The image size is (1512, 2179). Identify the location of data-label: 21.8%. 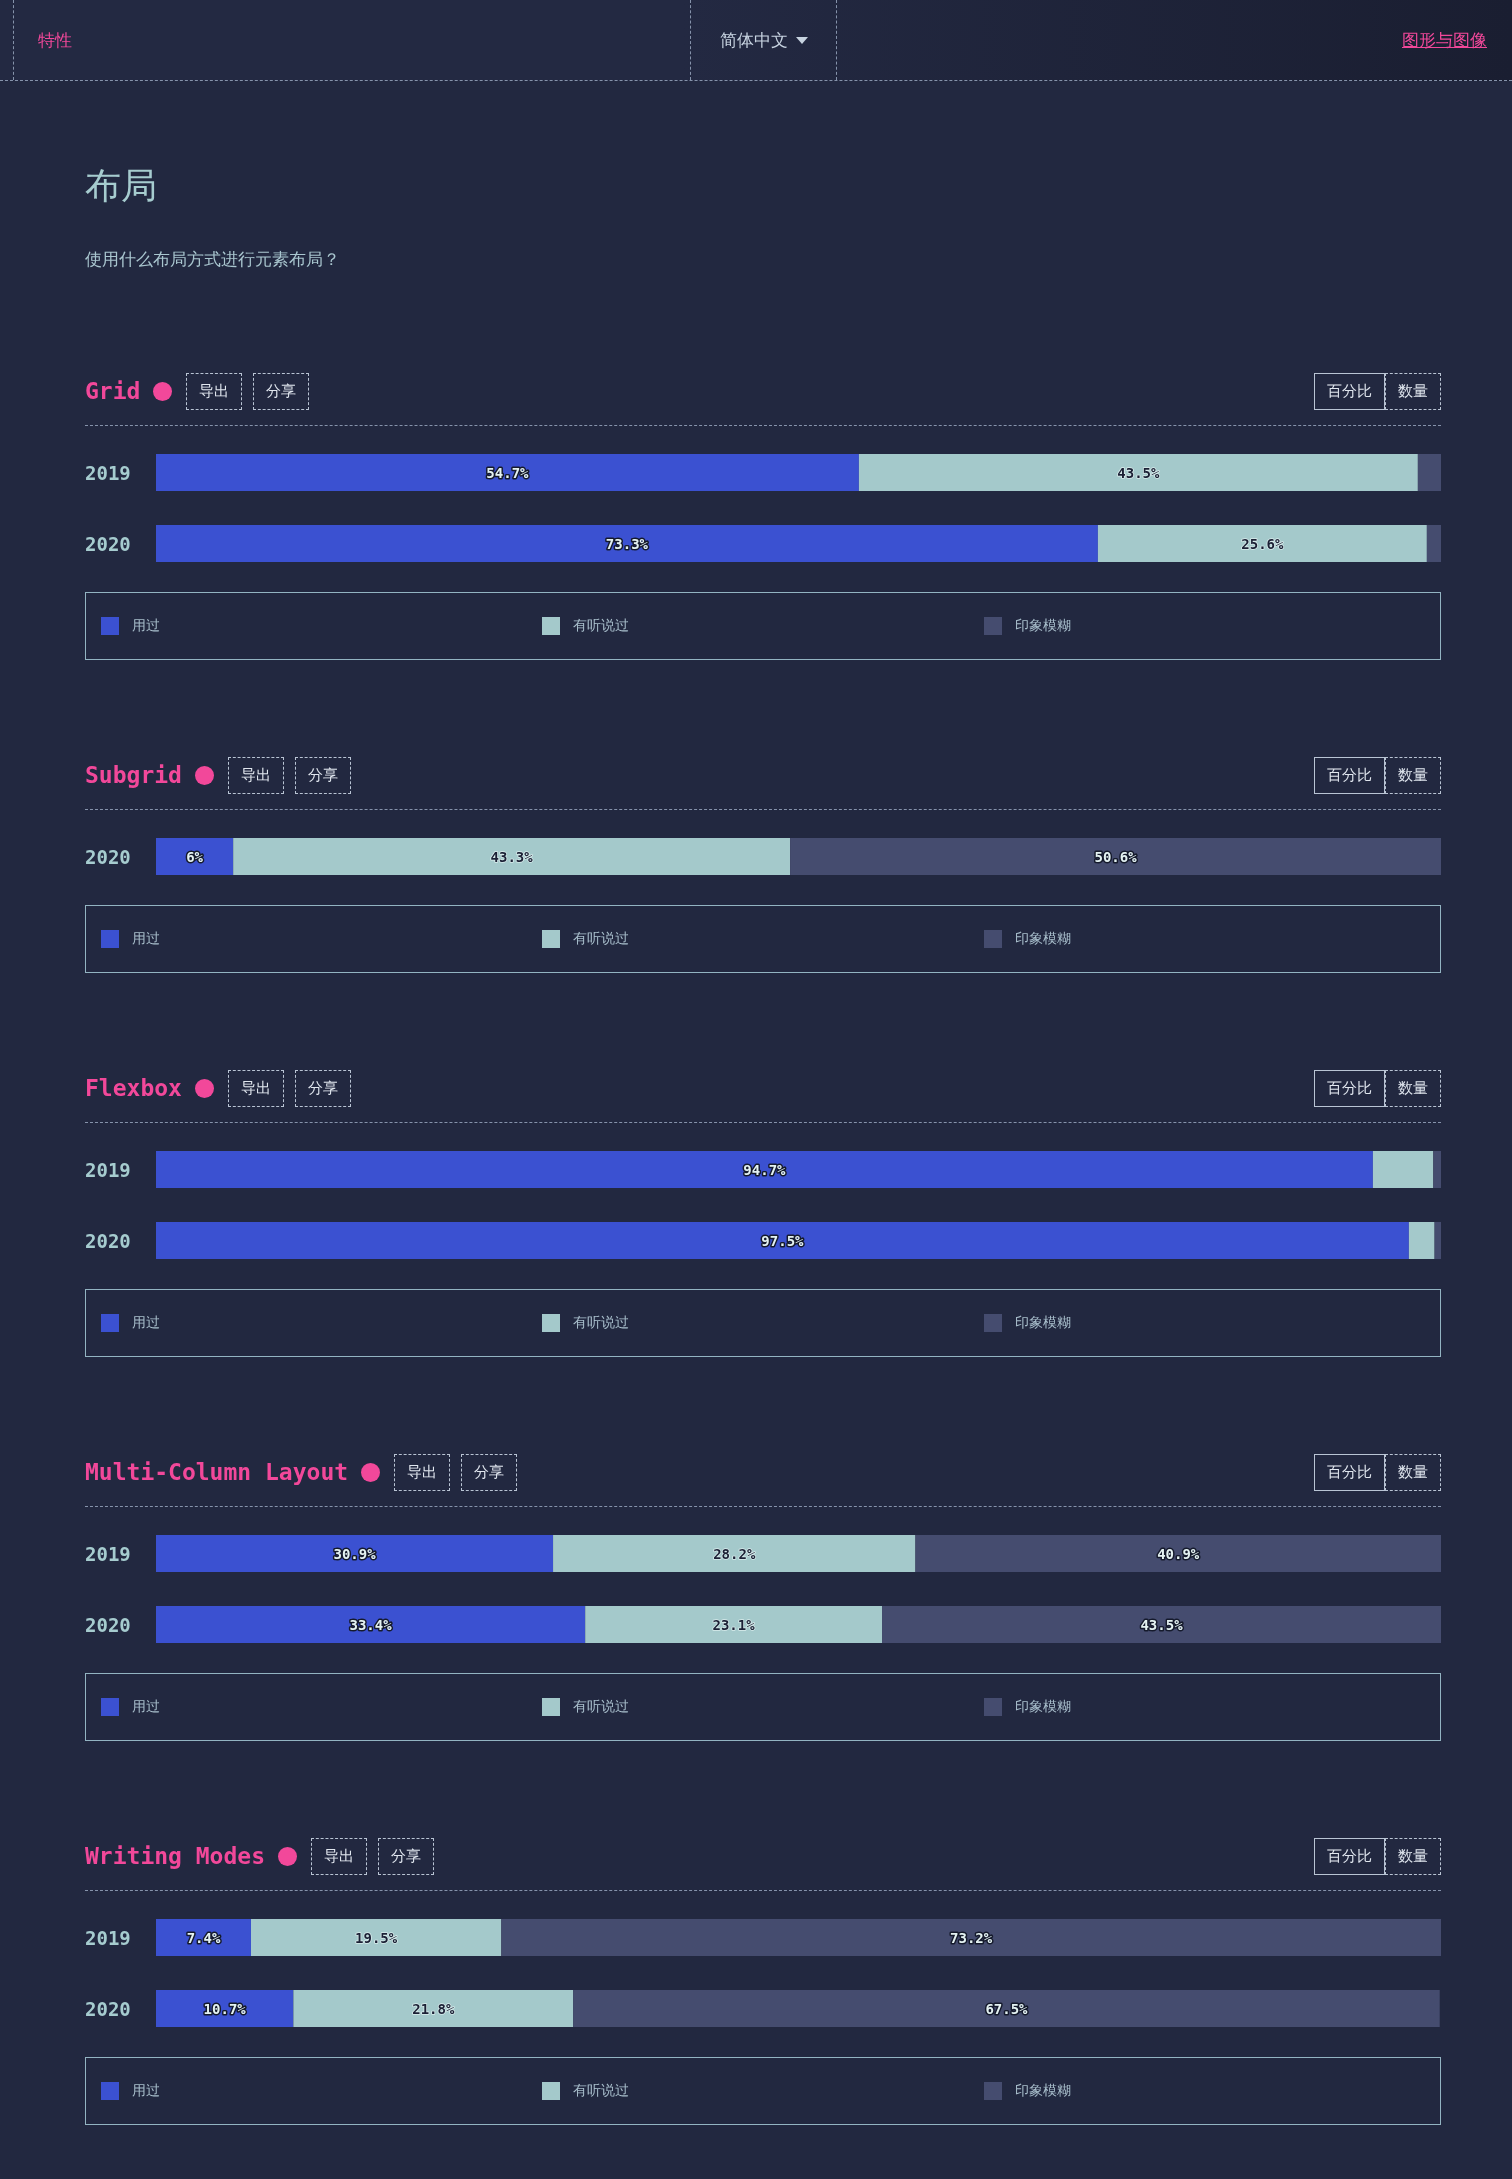
(433, 2008).